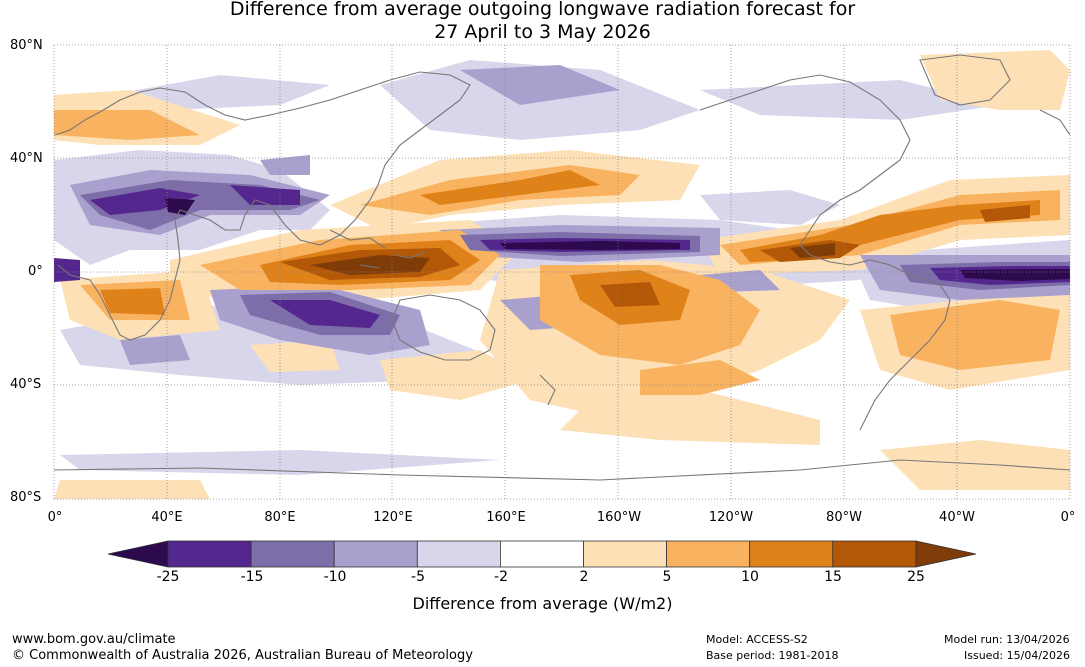 The image size is (1085, 667). What do you see at coordinates (542, 603) in the screenshot?
I see `colorbar-caption: Difference from average (W/m2)` at bounding box center [542, 603].